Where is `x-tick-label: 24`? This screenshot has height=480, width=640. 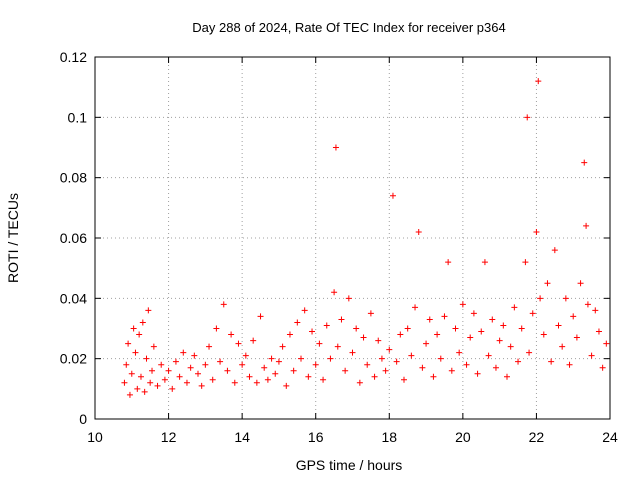
x-tick-label: 24 is located at coordinates (610, 437).